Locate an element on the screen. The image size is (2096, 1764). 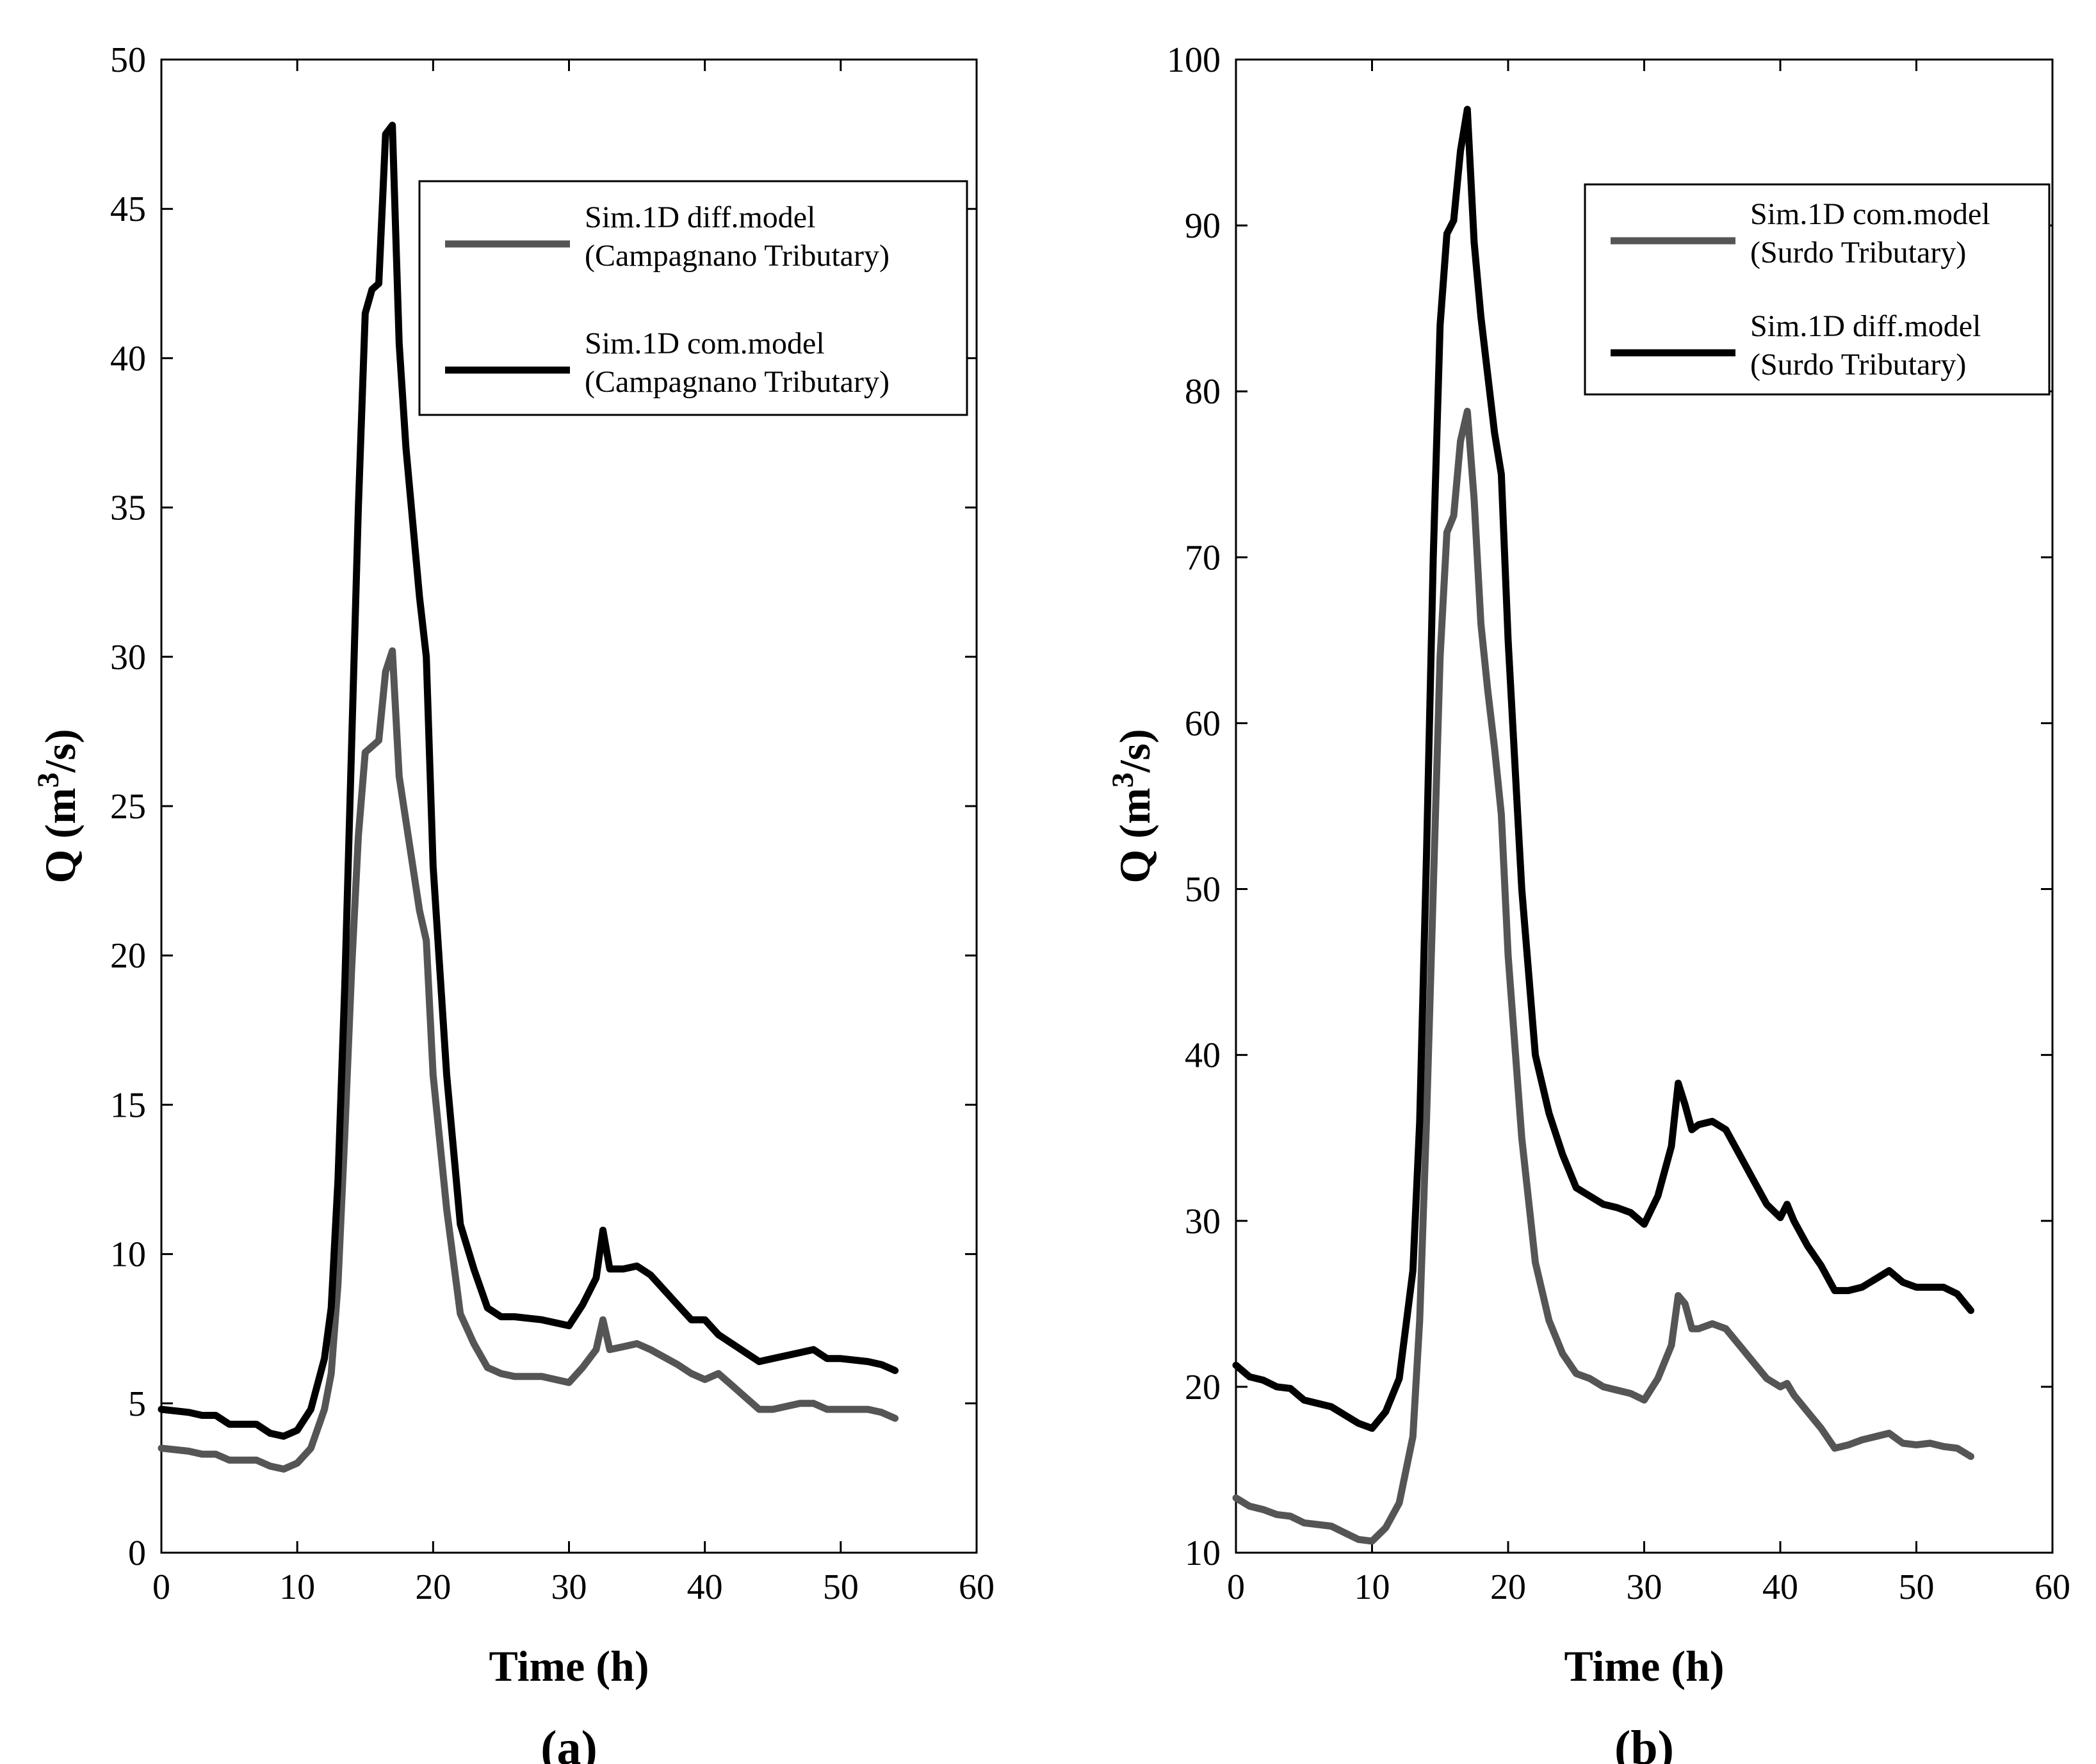
legend-label-1-line2: (Surdo Tributary) is located at coordinates (1858, 253).